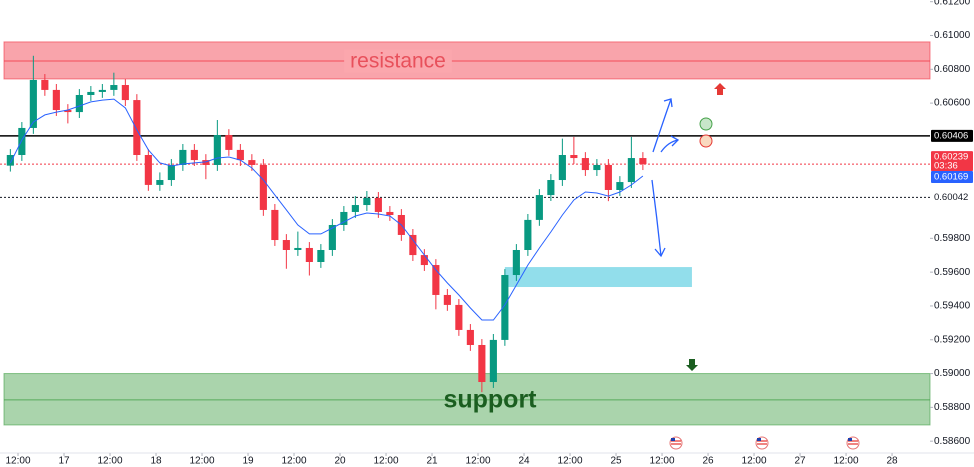  Describe the element at coordinates (952, 238) in the screenshot. I see `y-tick-label: 0.59800` at that location.